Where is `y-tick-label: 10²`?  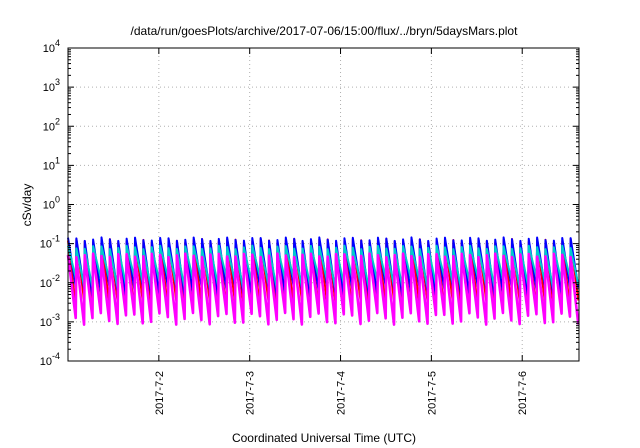 y-tick-label: 10² is located at coordinates (51, 124).